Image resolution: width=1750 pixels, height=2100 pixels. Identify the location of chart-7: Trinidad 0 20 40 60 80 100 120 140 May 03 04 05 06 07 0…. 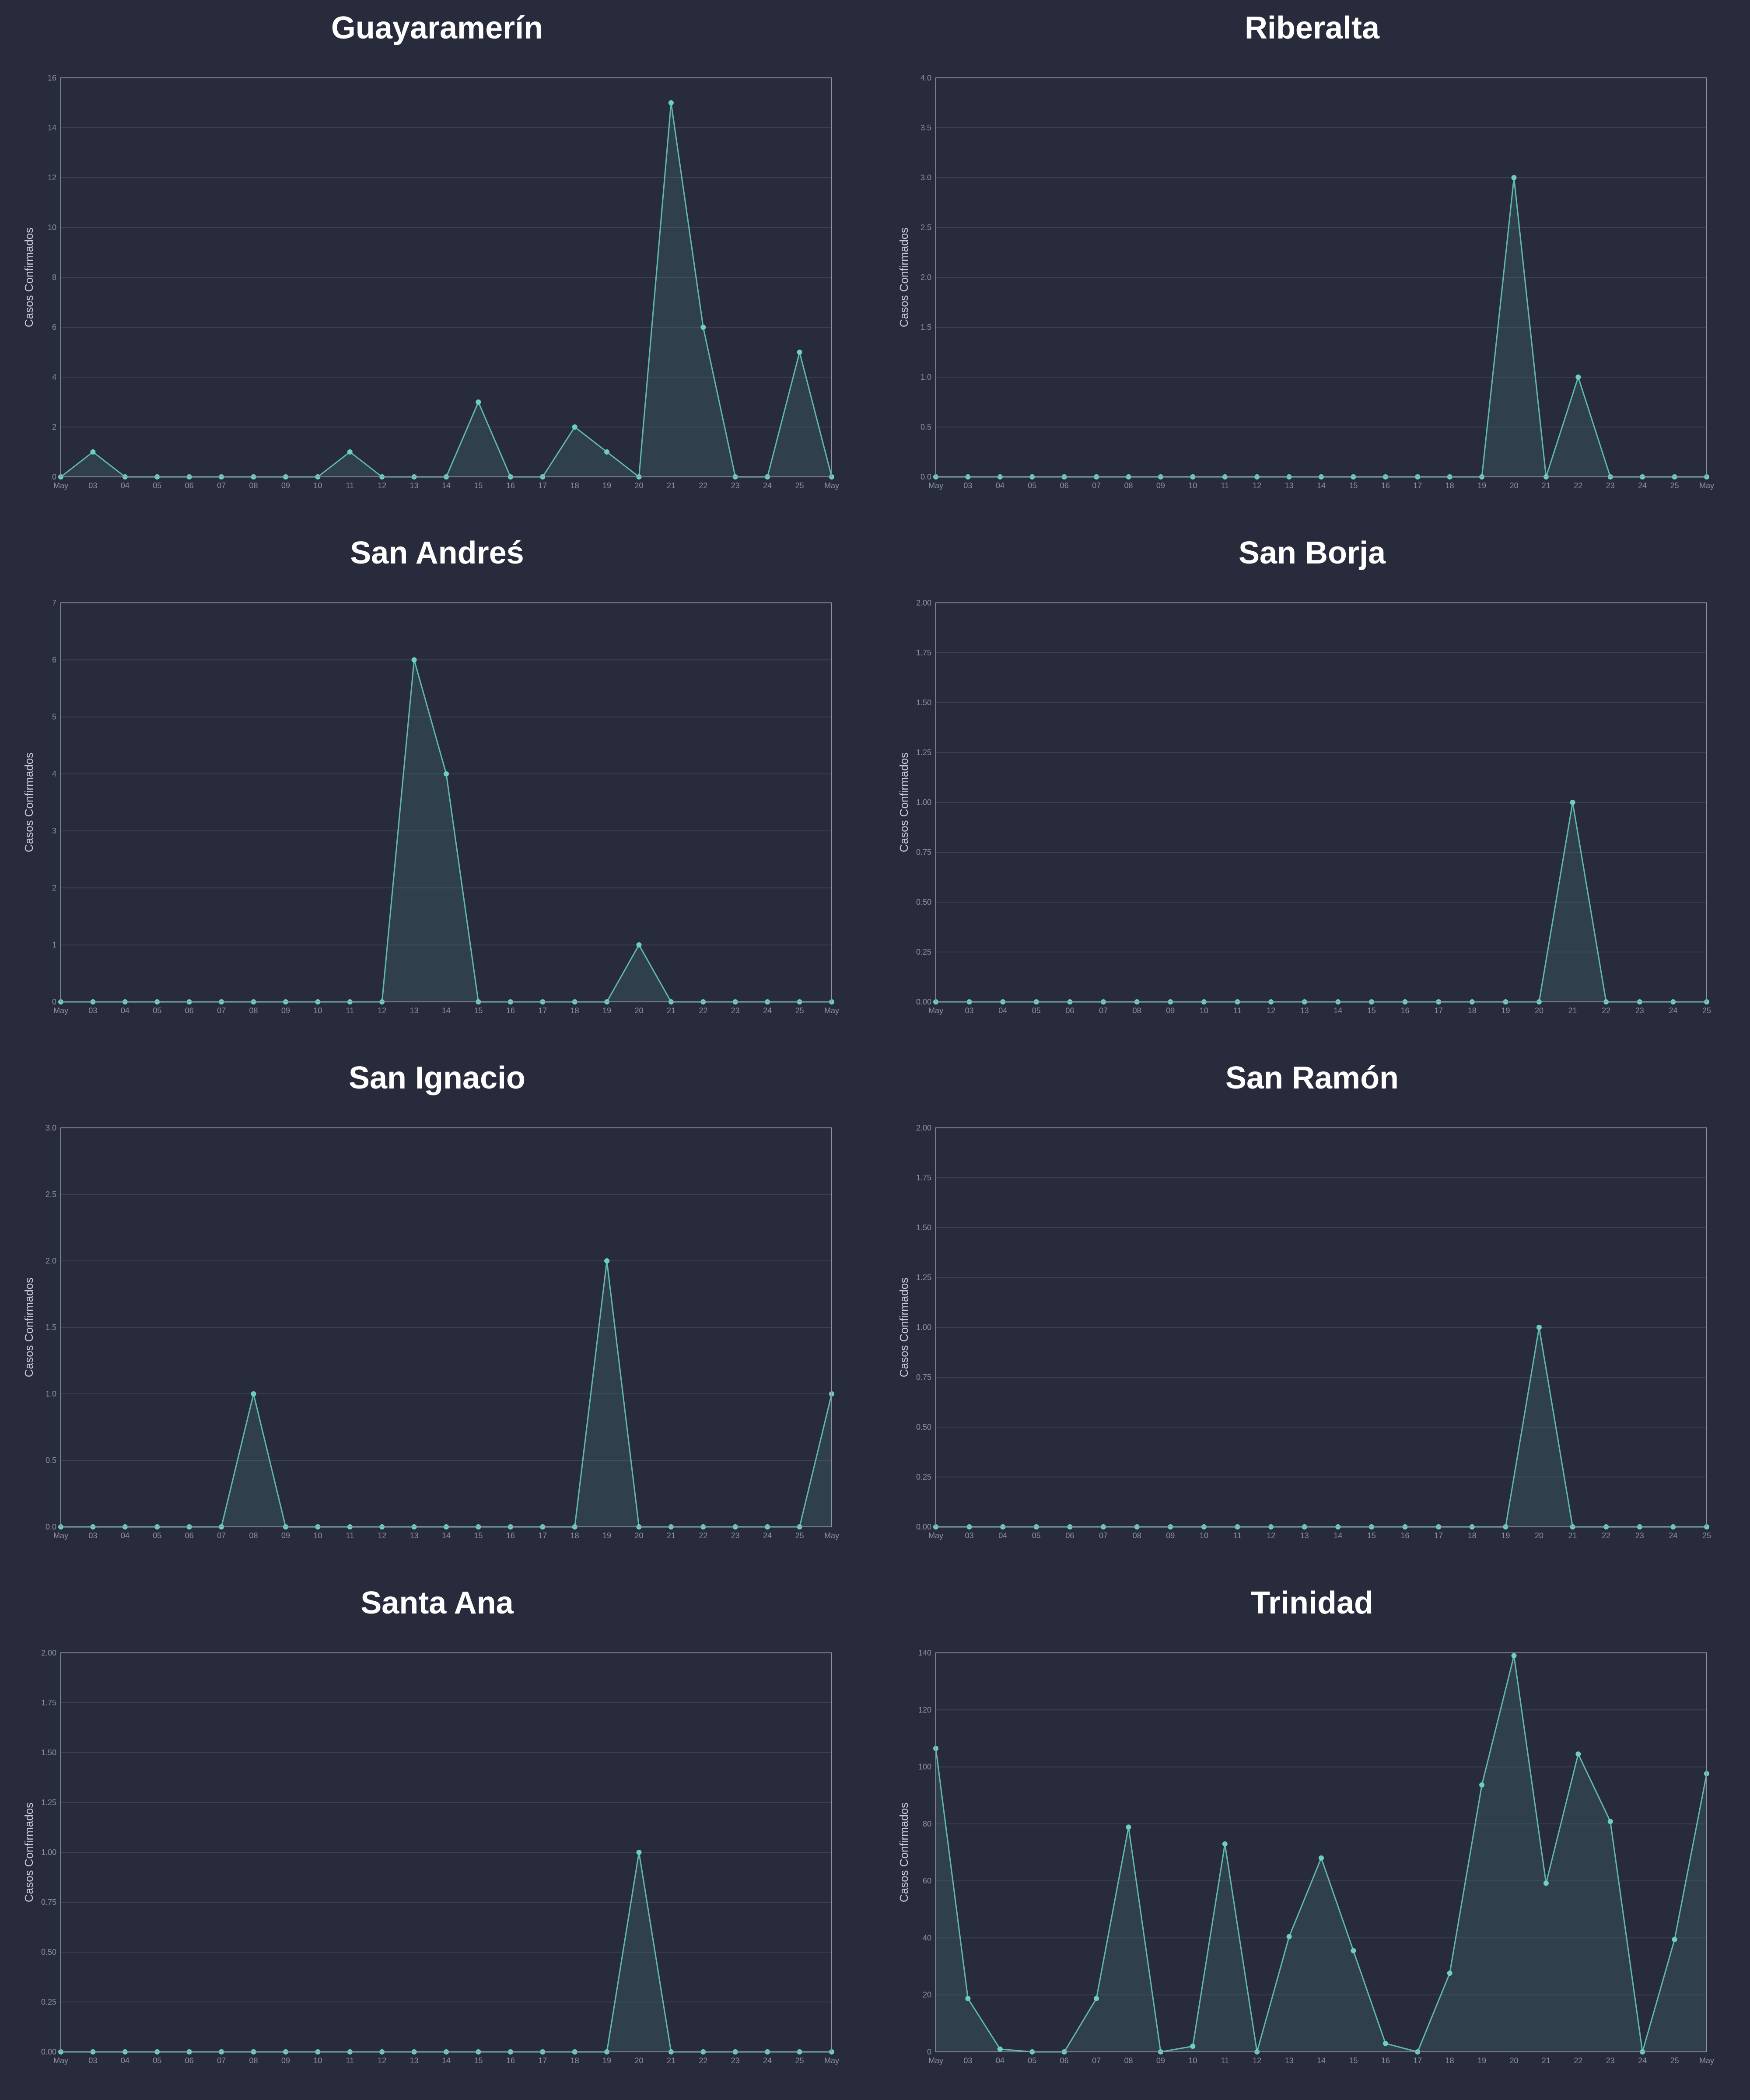
(1312, 1837).